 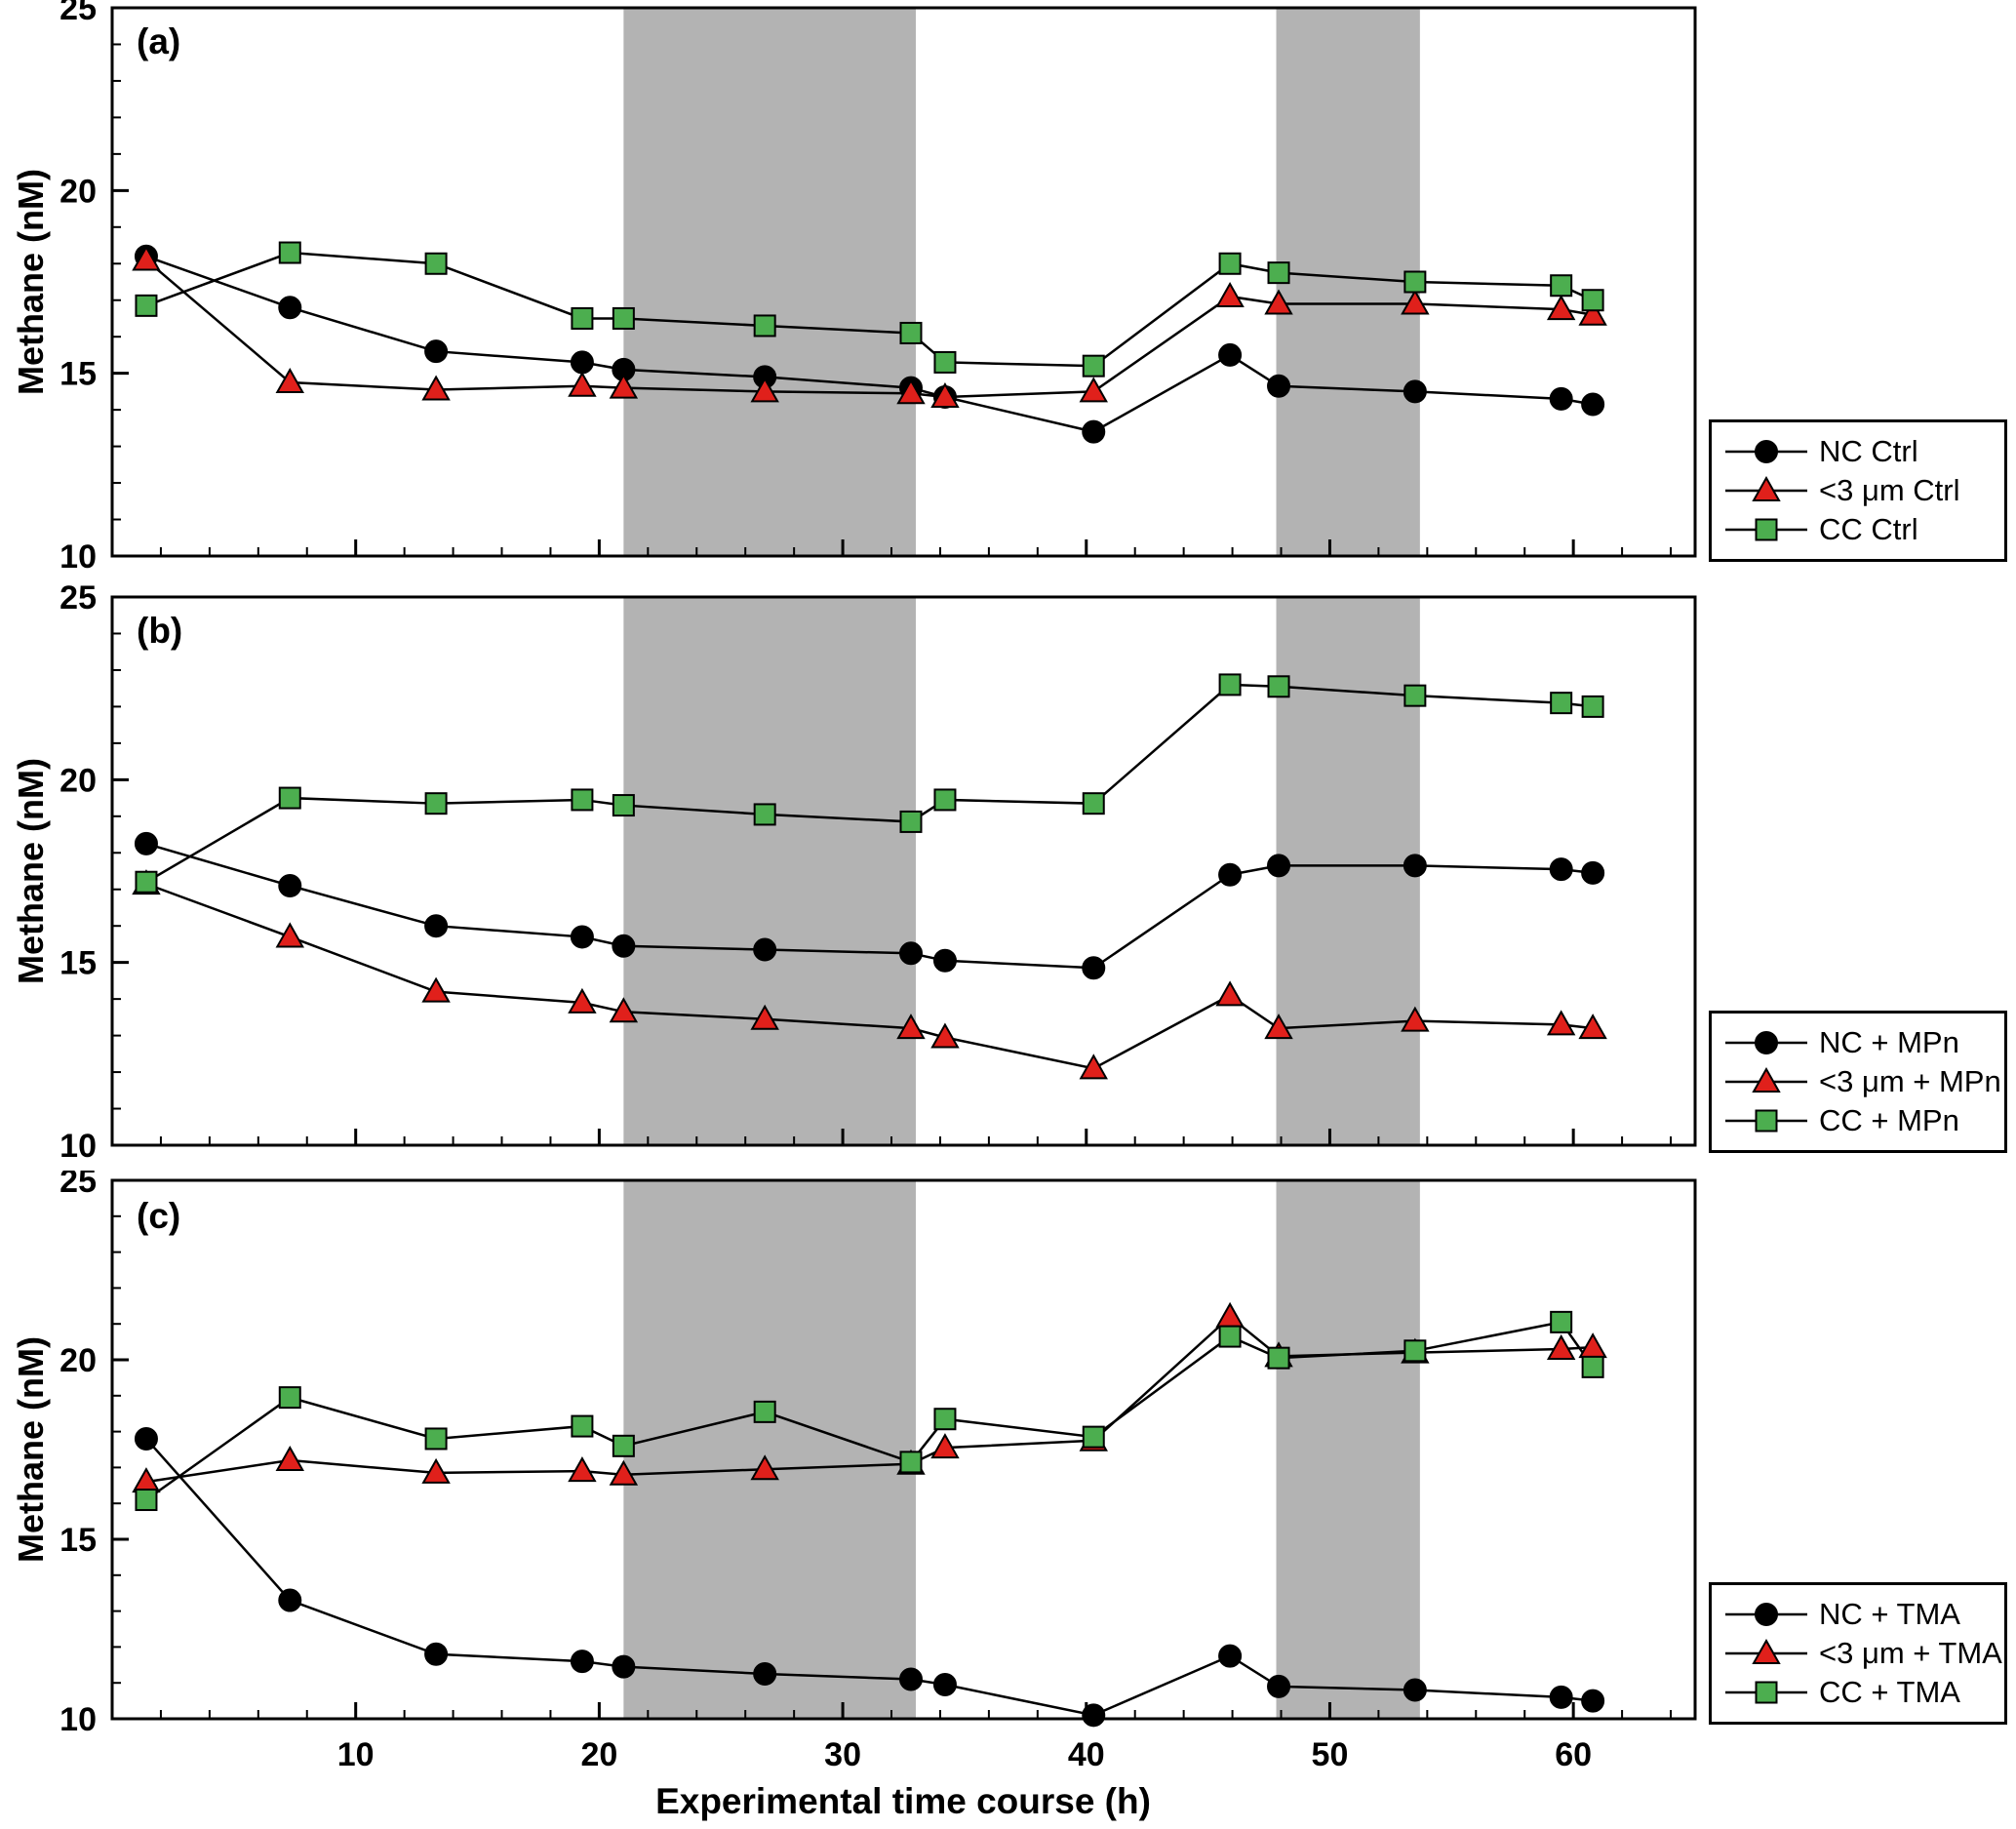 What do you see at coordinates (1868, 451) in the screenshot?
I see `legend-label: NC Ctrl` at bounding box center [1868, 451].